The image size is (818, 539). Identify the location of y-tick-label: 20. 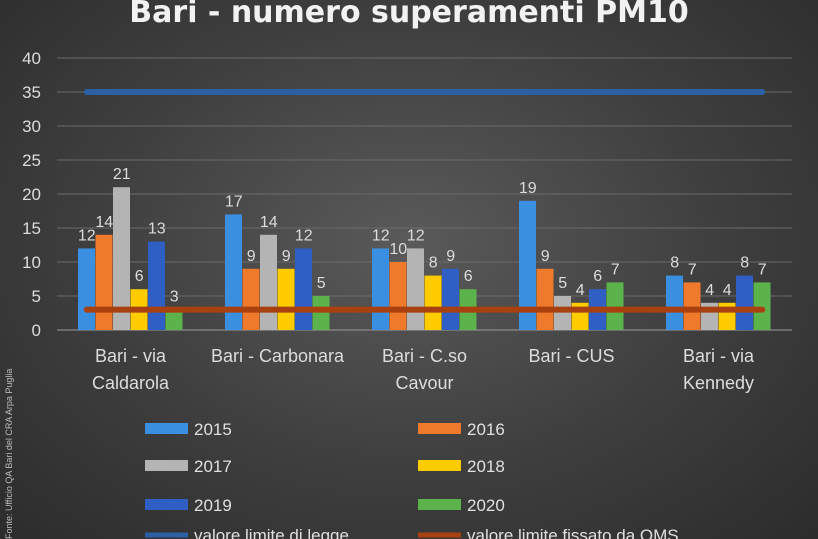
(31, 194).